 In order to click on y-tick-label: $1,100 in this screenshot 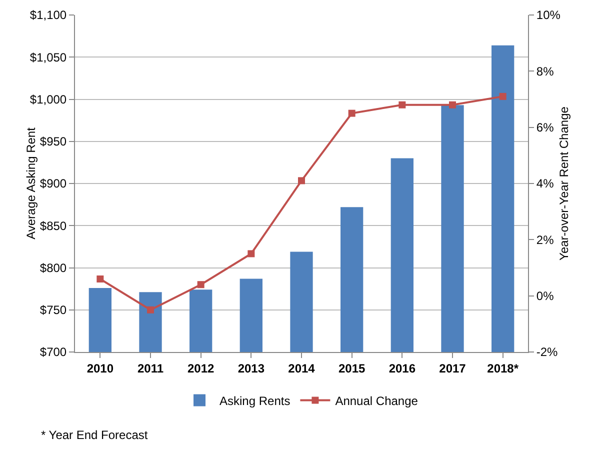, I will do `click(48, 15)`.